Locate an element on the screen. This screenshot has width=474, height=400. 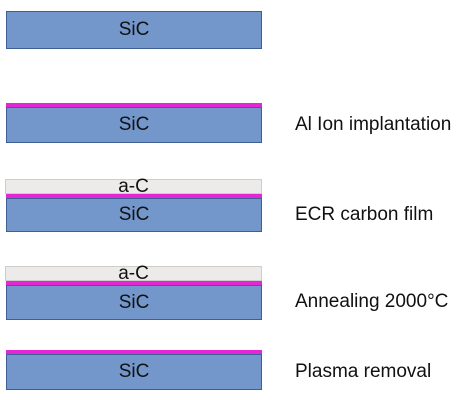
carbon-film-stage-3: a-C is located at coordinates (133, 186).